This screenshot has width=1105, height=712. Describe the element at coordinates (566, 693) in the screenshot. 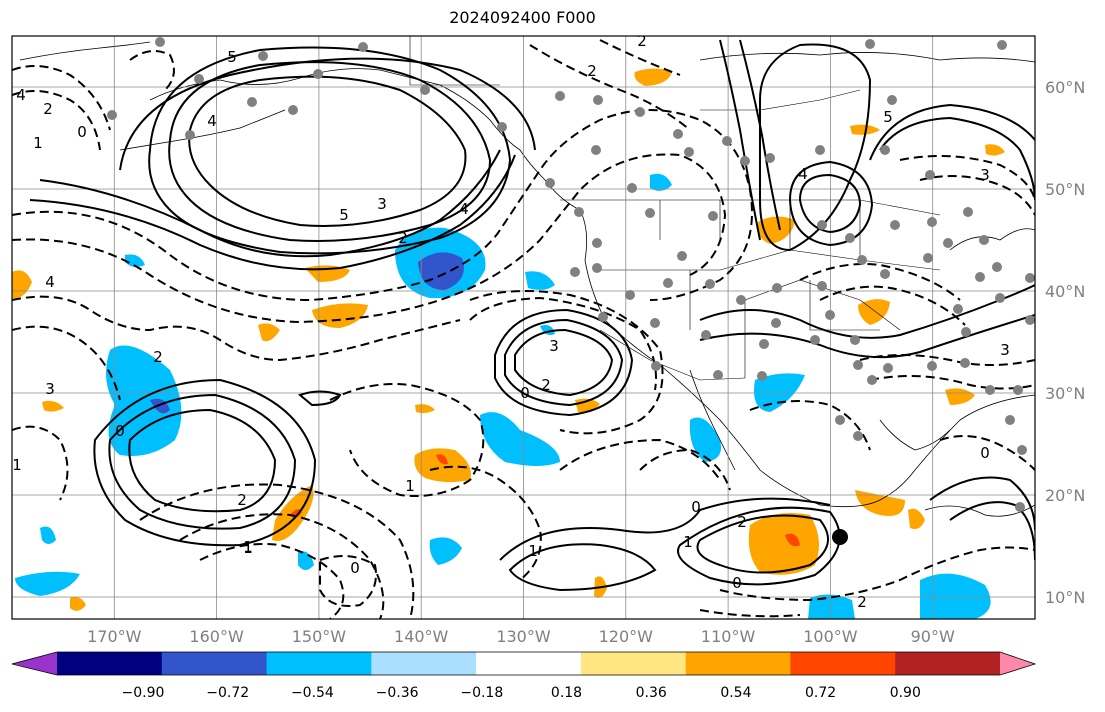

I see `colorbar-tick-label: 0.18` at that location.